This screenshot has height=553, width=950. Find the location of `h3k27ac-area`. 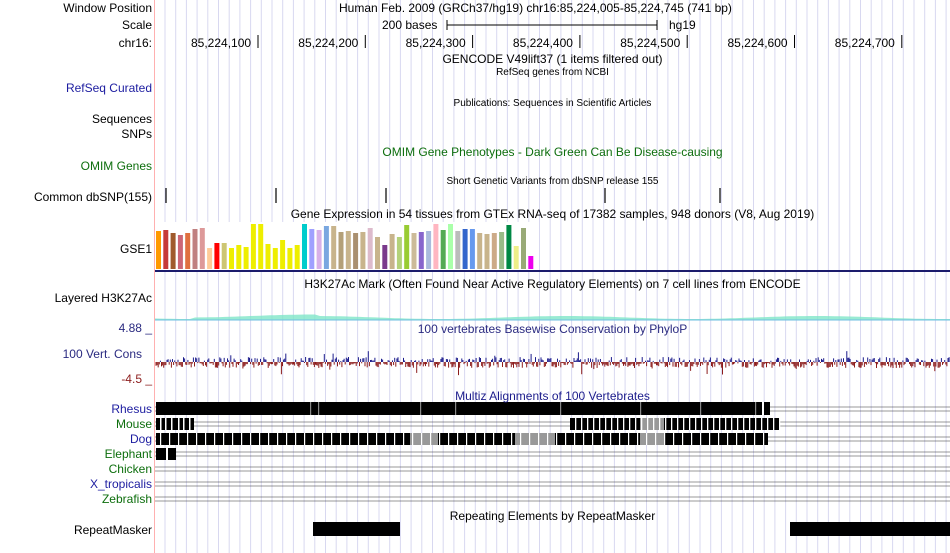

h3k27ac-area is located at coordinates (552, 317).